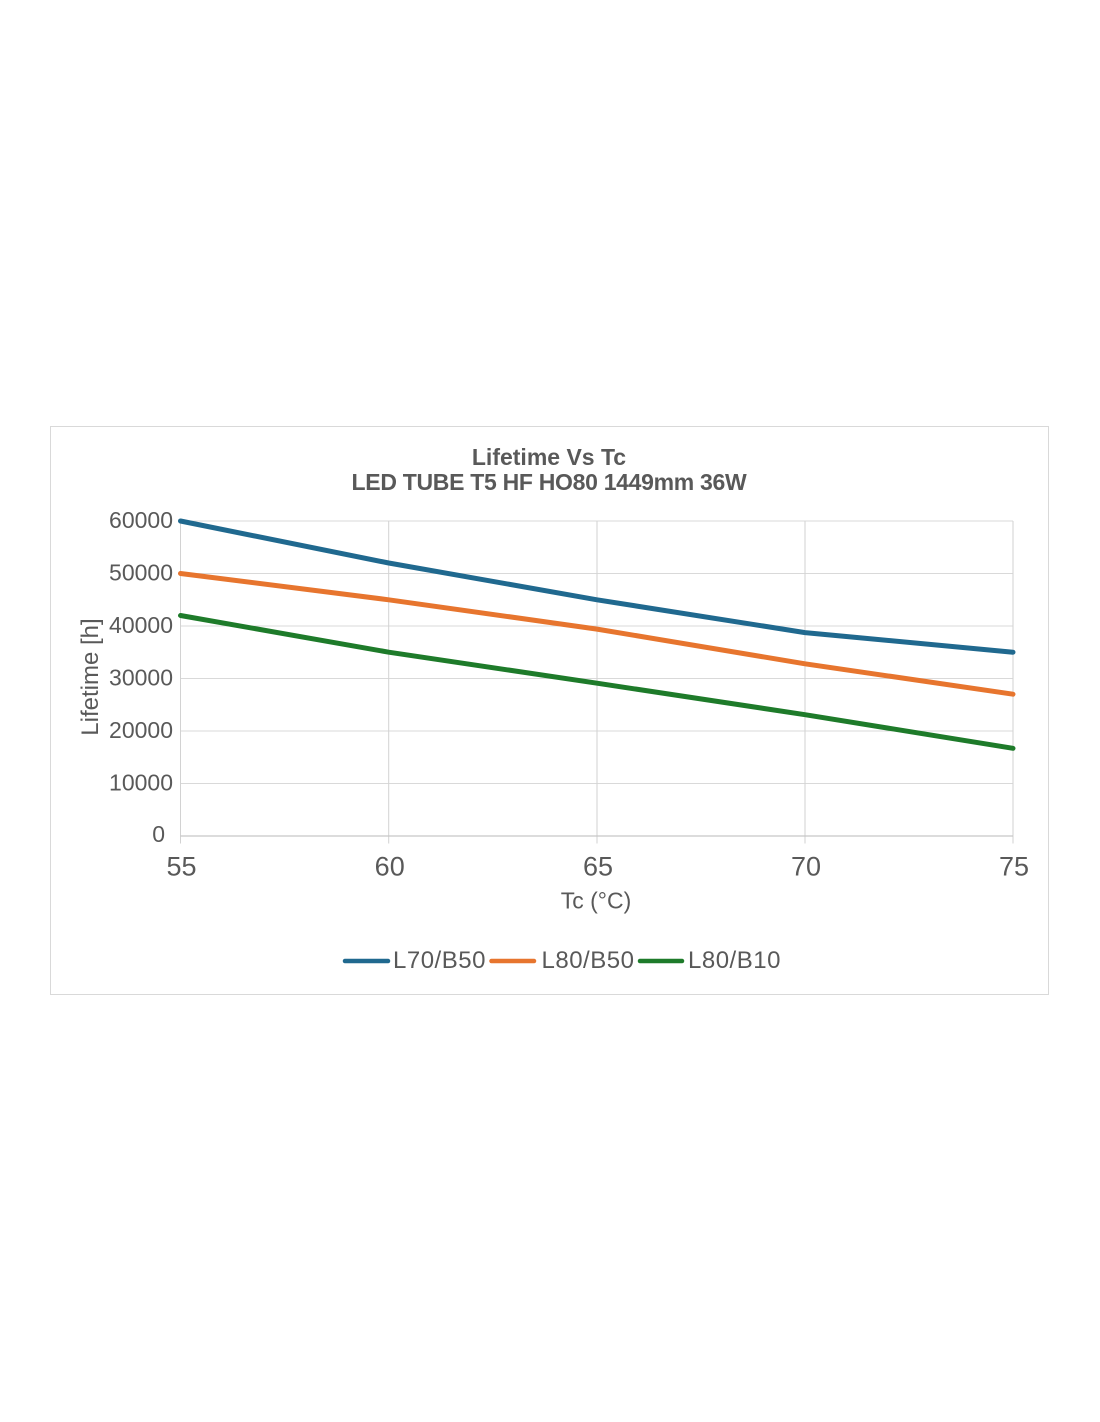 The image size is (1100, 1422). Describe the element at coordinates (596, 901) in the screenshot. I see `svg-text: Tc (°C)` at that location.